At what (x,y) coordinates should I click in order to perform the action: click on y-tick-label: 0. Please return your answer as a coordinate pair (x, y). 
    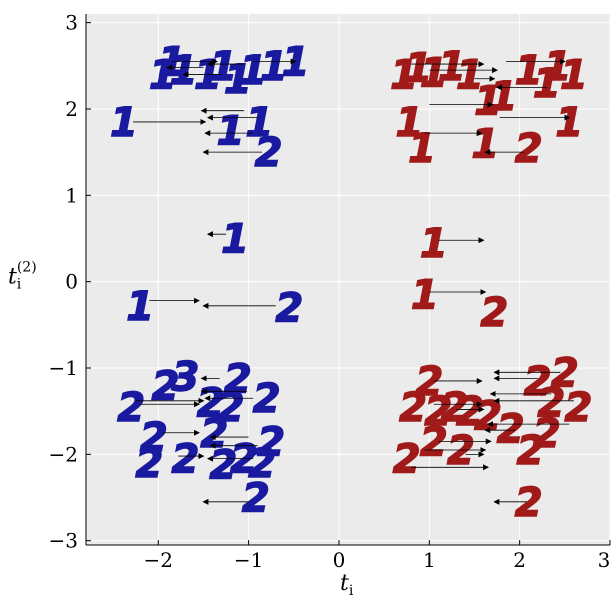
    Looking at the image, I should click on (71, 282).